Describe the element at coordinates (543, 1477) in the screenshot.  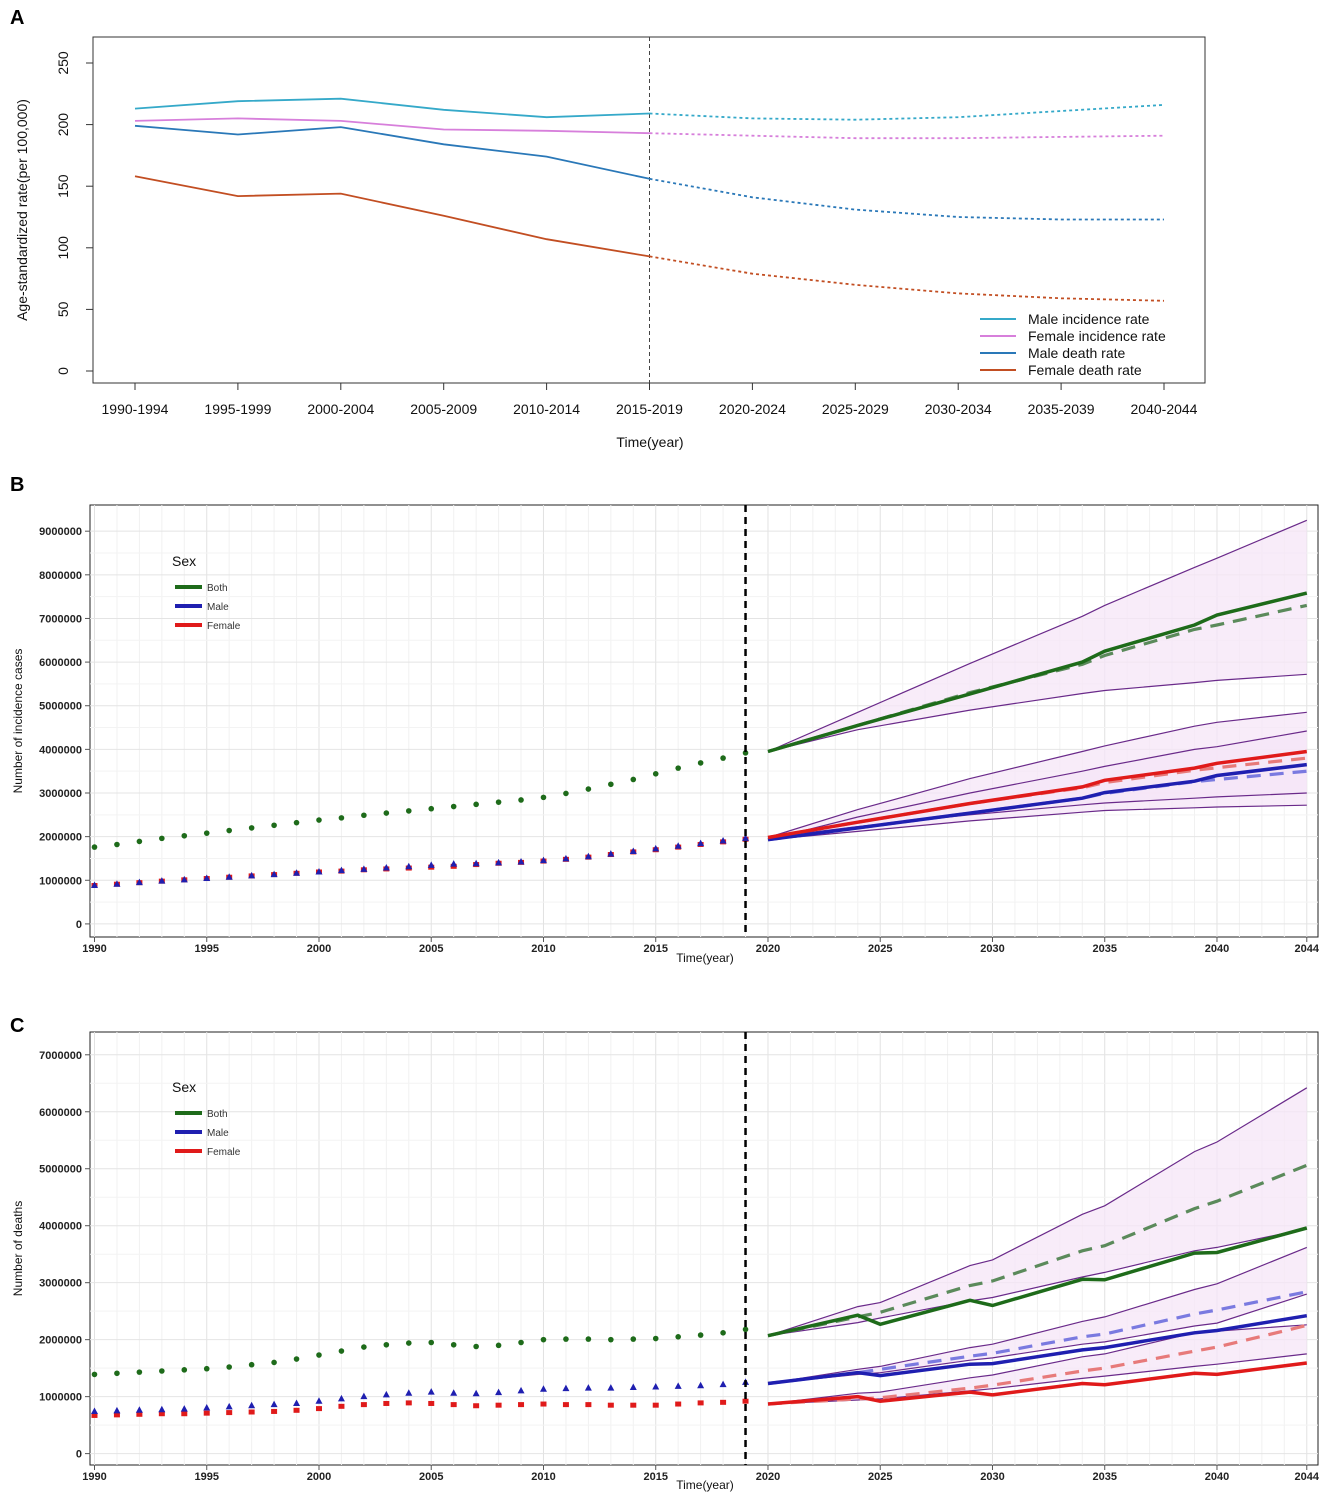
I see `xtick-label-2010: 2010` at that location.